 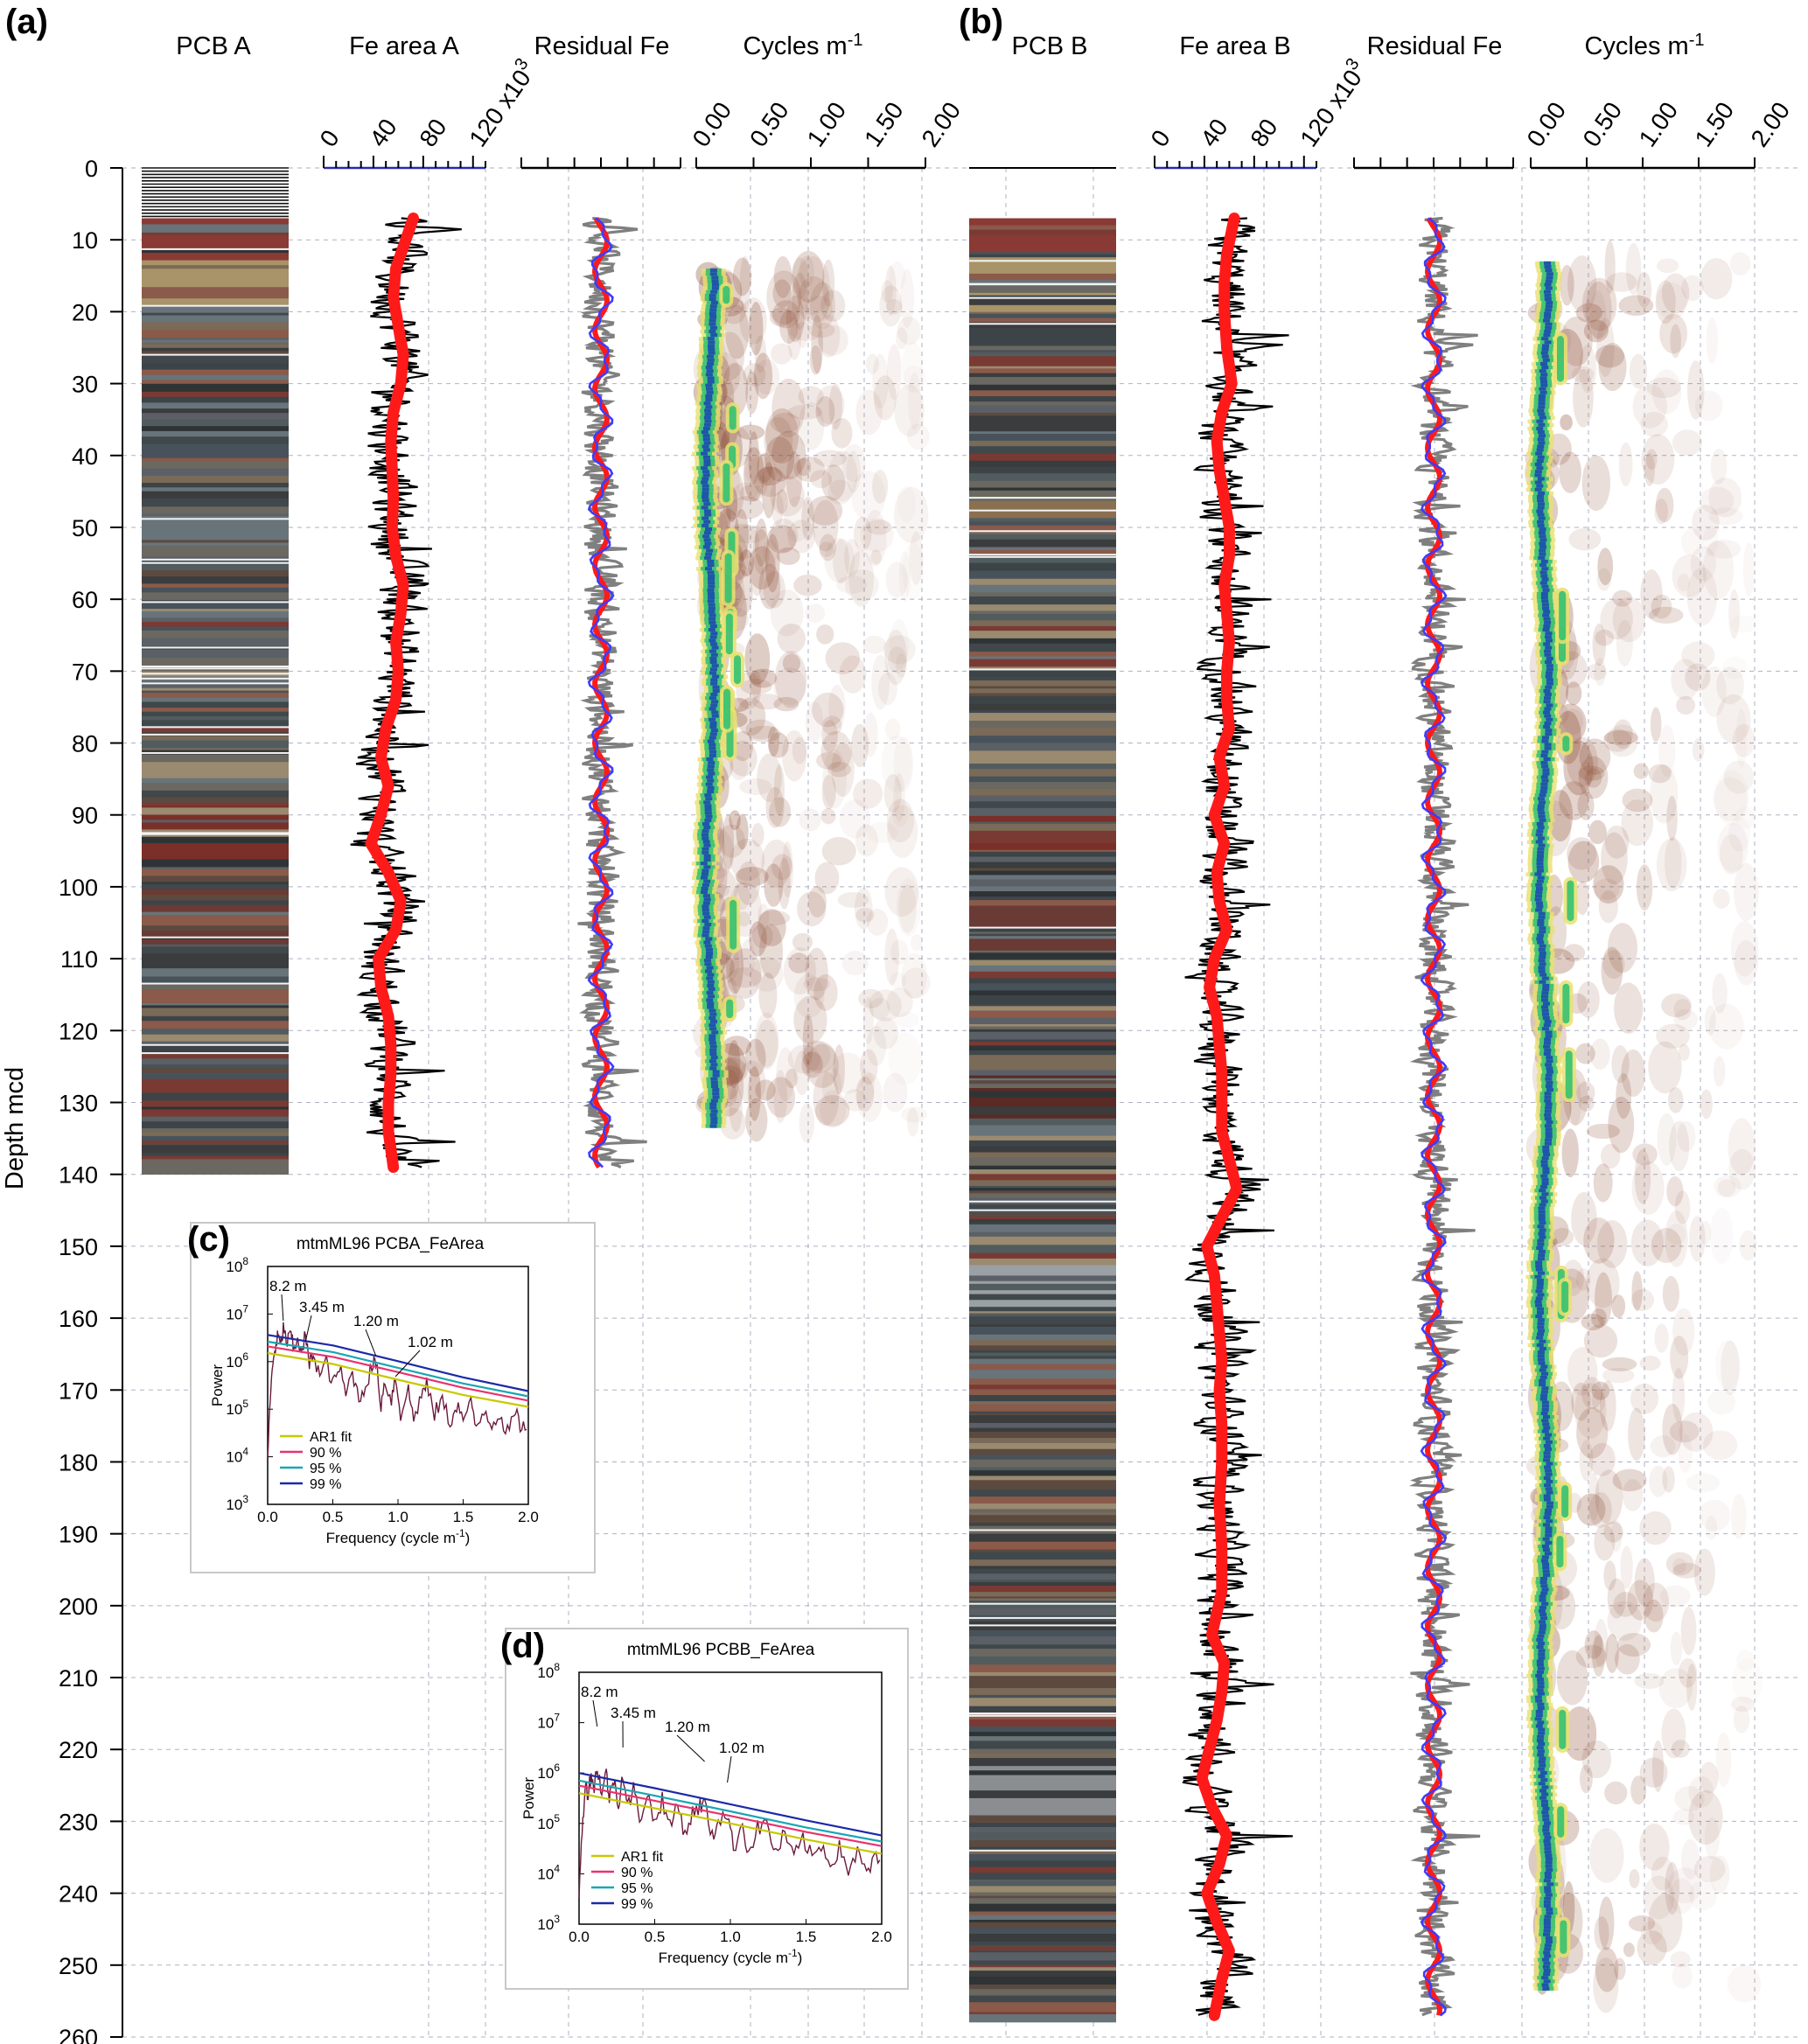 I want to click on fe-area-a-trend-line, so click(x=392, y=693).